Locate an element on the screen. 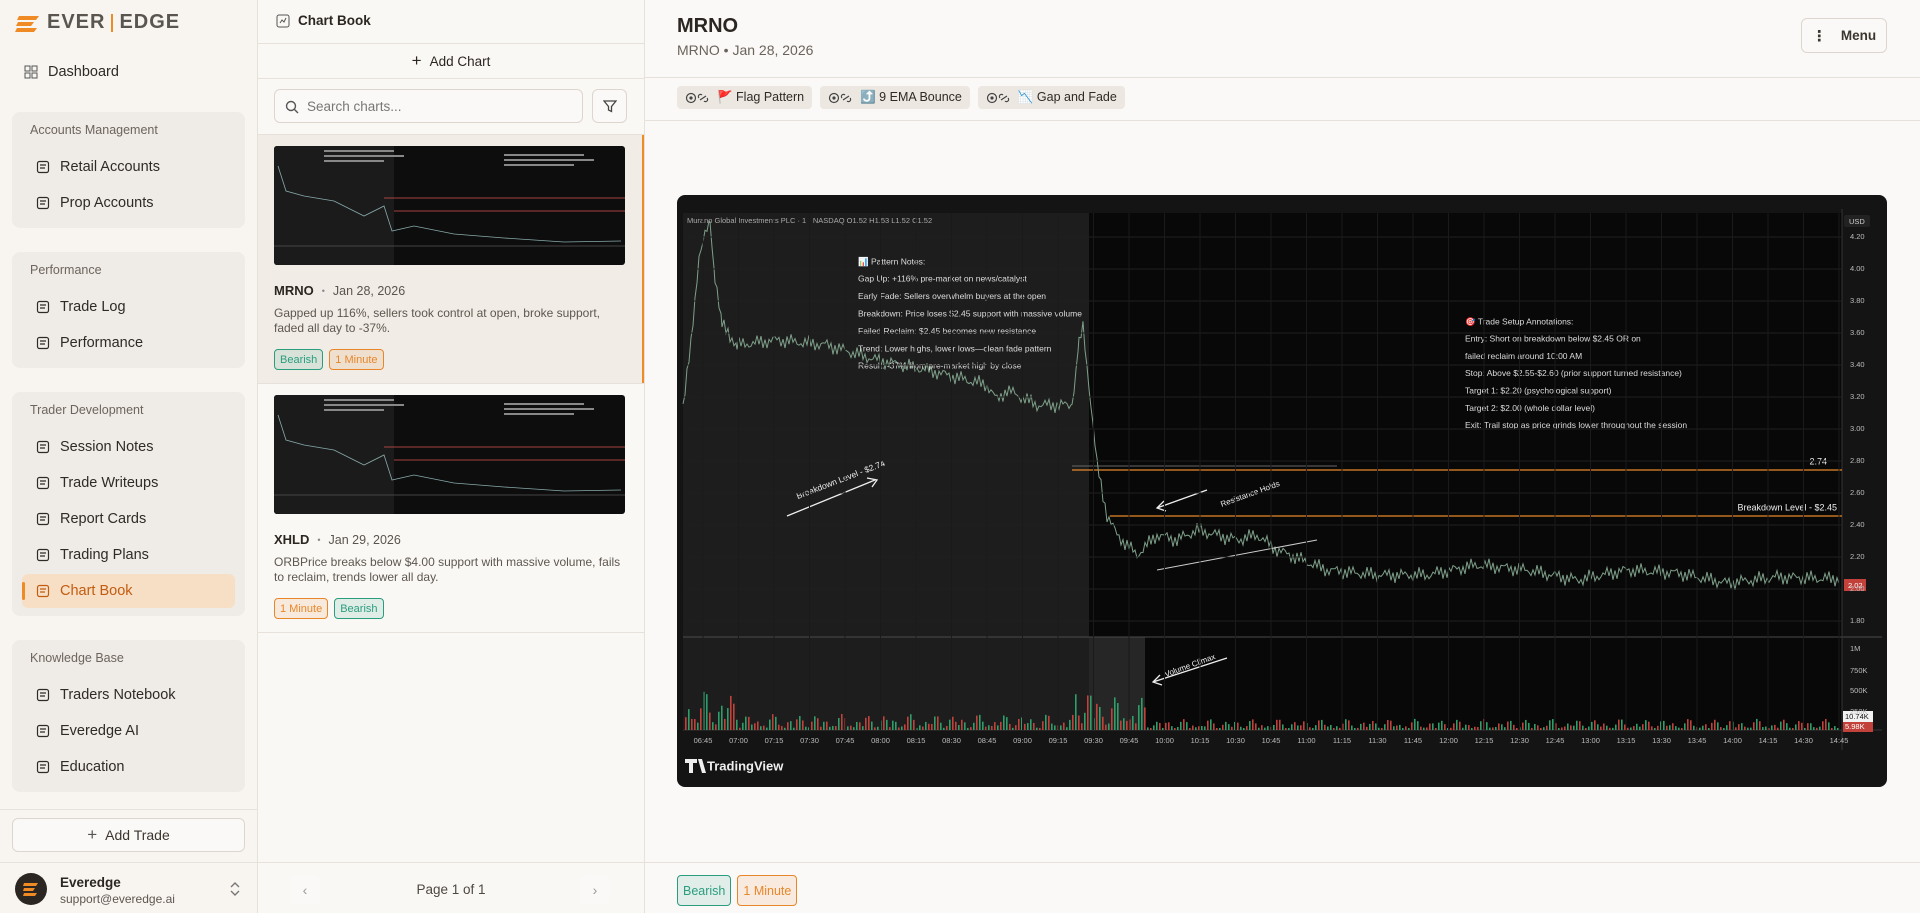  time-axis-label: 14:00 is located at coordinates (1732, 740).